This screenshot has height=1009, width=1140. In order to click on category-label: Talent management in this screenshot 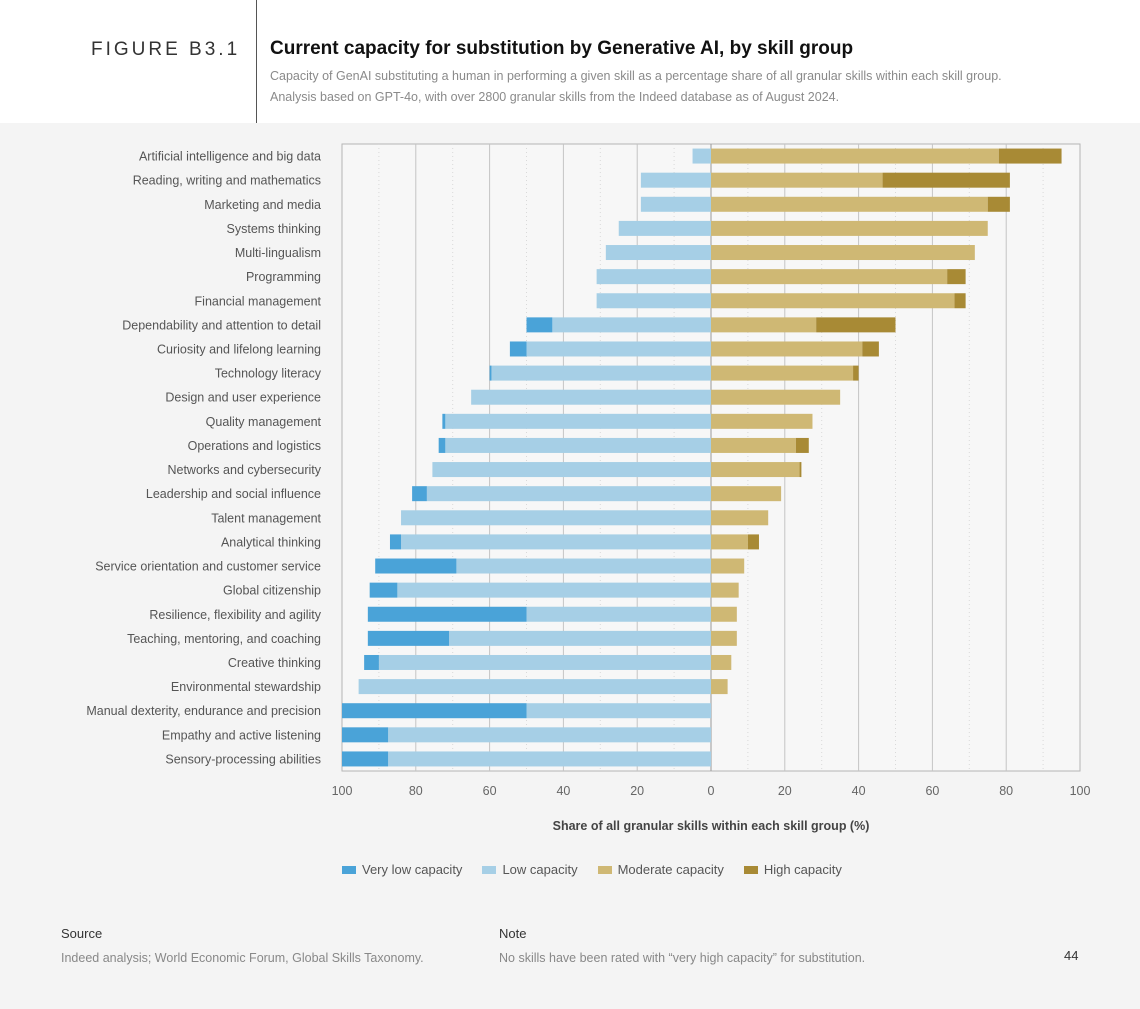, I will do `click(266, 518)`.